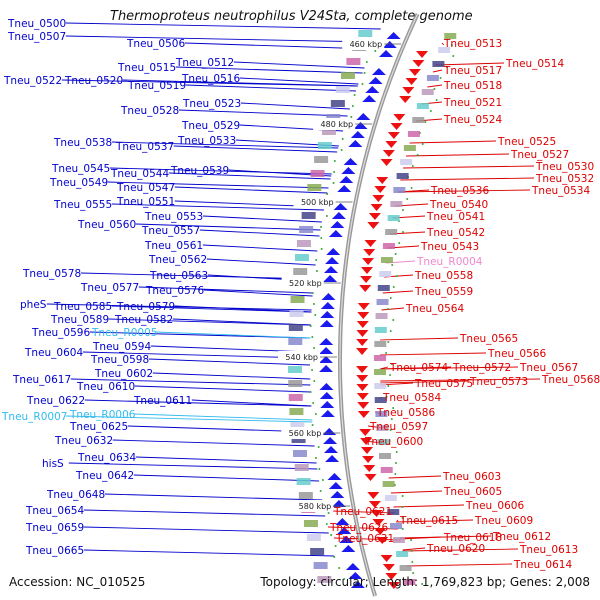 The height and width of the screenshot is (600, 600). I want to click on gene-label: Tneu_0529, so click(210, 126).